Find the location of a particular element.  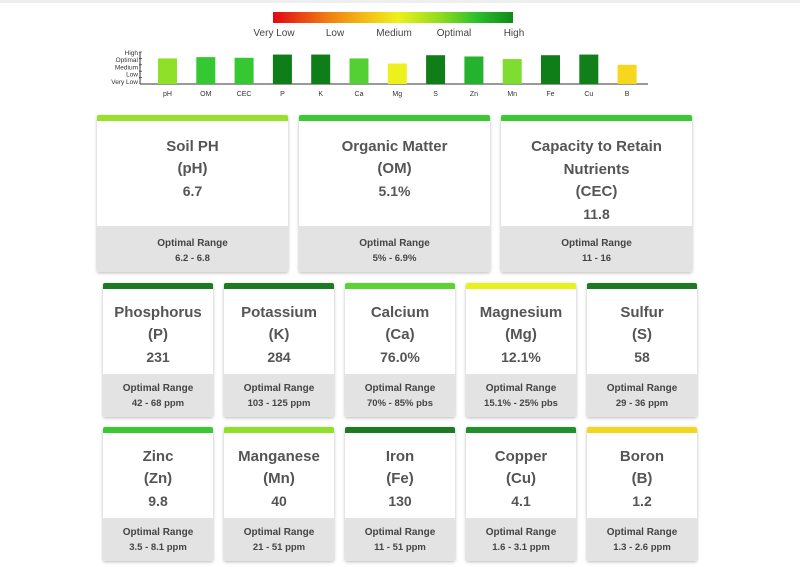

nutrient-name: Copper is located at coordinates (521, 456).